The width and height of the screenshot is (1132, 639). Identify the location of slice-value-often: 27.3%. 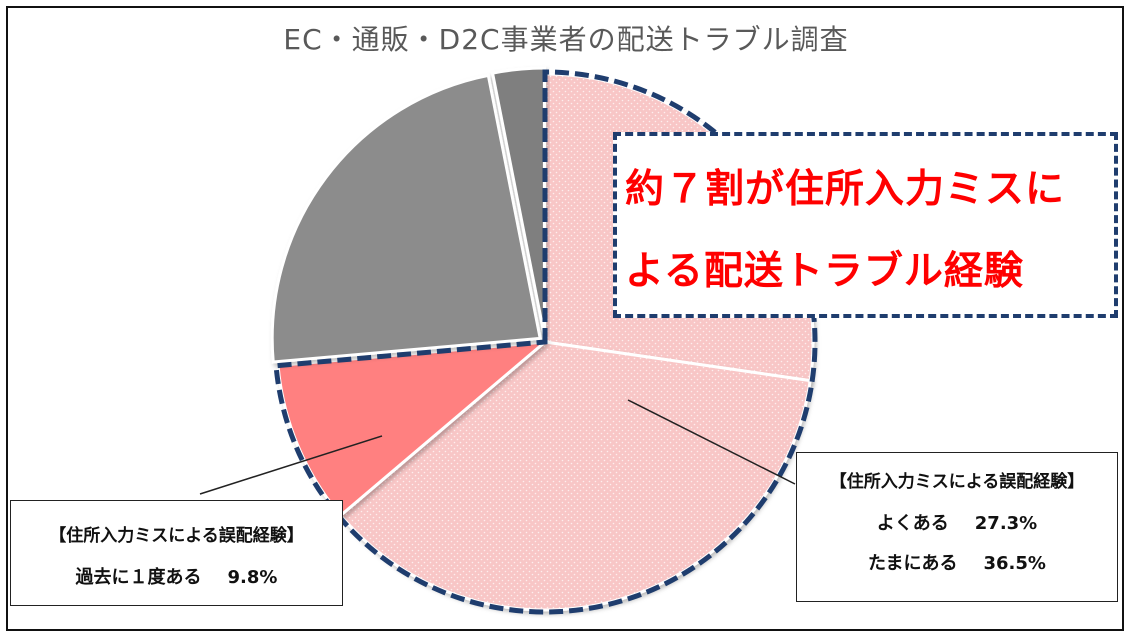
(1006, 523).